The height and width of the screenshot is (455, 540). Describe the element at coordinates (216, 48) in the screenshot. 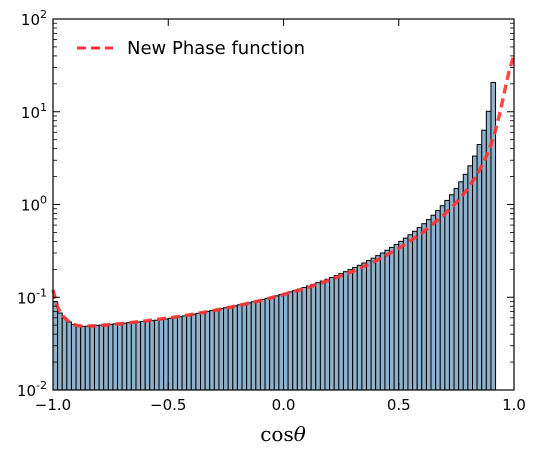

I see `legend-label-new-phase-function: New Phase function` at that location.